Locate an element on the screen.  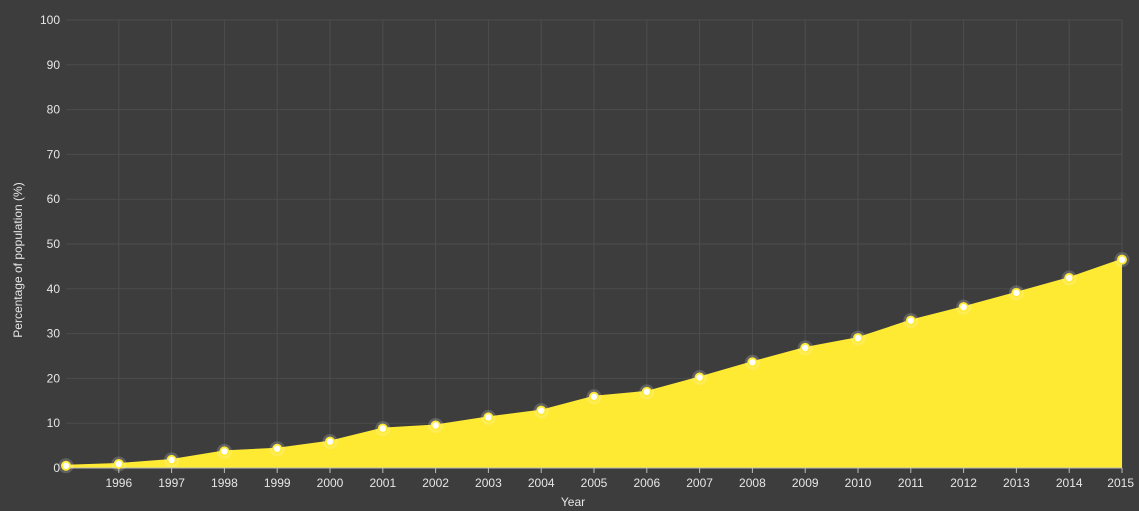
y-tick-label: 80 is located at coordinates (54, 110).